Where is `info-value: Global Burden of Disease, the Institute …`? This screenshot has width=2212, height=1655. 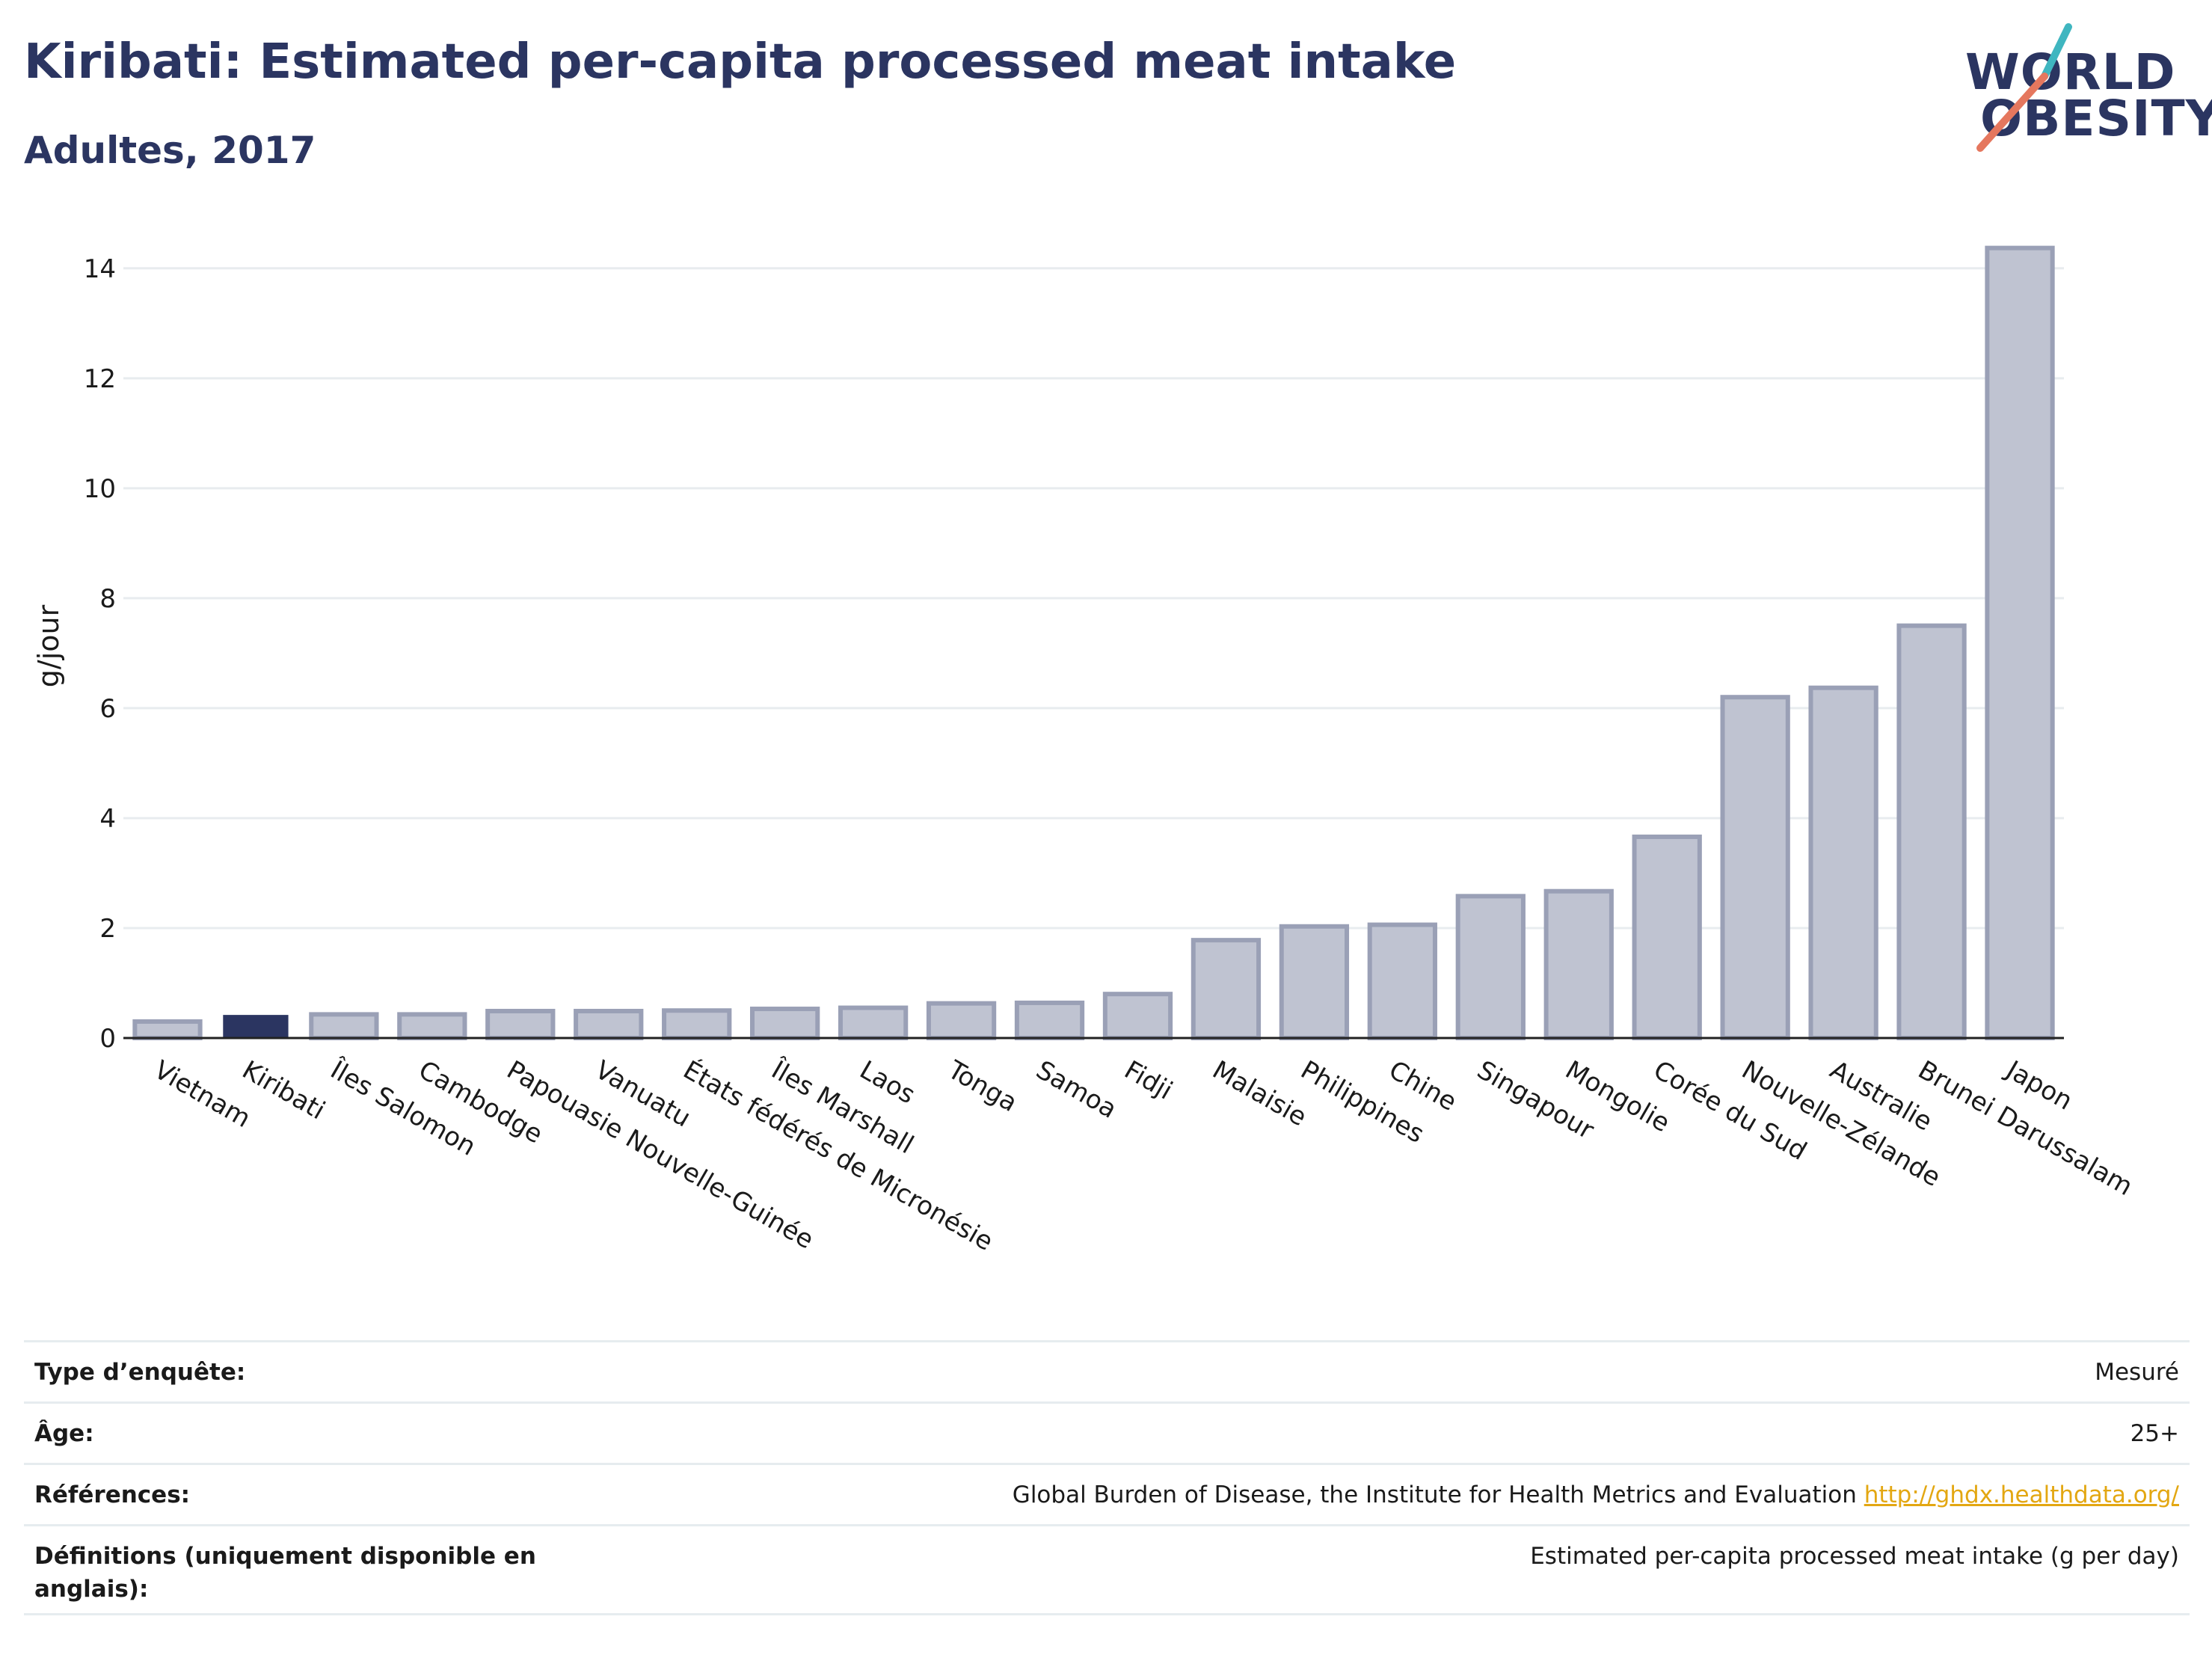
info-value: Global Burden of Disease, the Institute … is located at coordinates (1601, 1495).